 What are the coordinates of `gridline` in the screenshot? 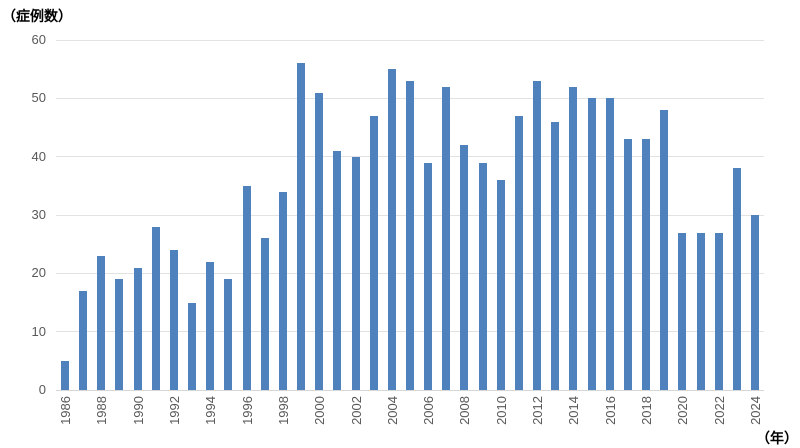 It's located at (410, 40).